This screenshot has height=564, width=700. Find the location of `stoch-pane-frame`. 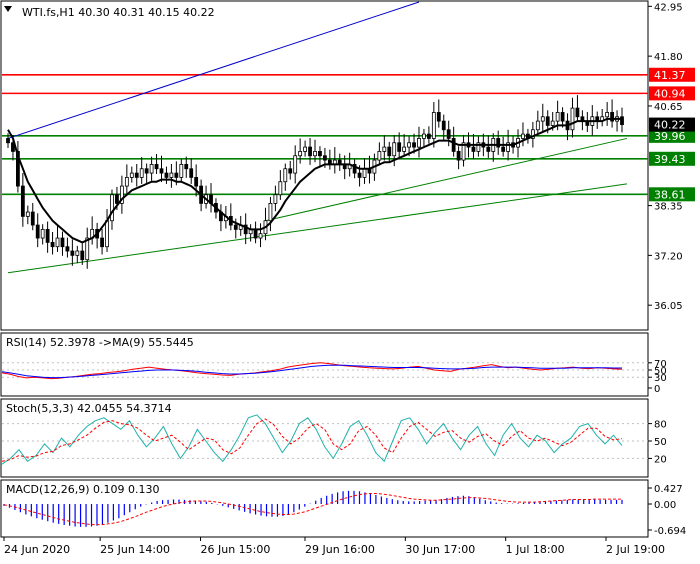

stoch-pane-frame is located at coordinates (324, 438).